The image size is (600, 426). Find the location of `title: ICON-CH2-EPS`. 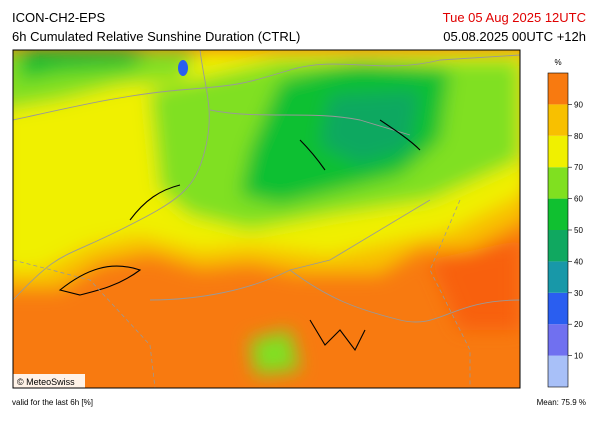

title: ICON-CH2-EPS is located at coordinates (59, 17).